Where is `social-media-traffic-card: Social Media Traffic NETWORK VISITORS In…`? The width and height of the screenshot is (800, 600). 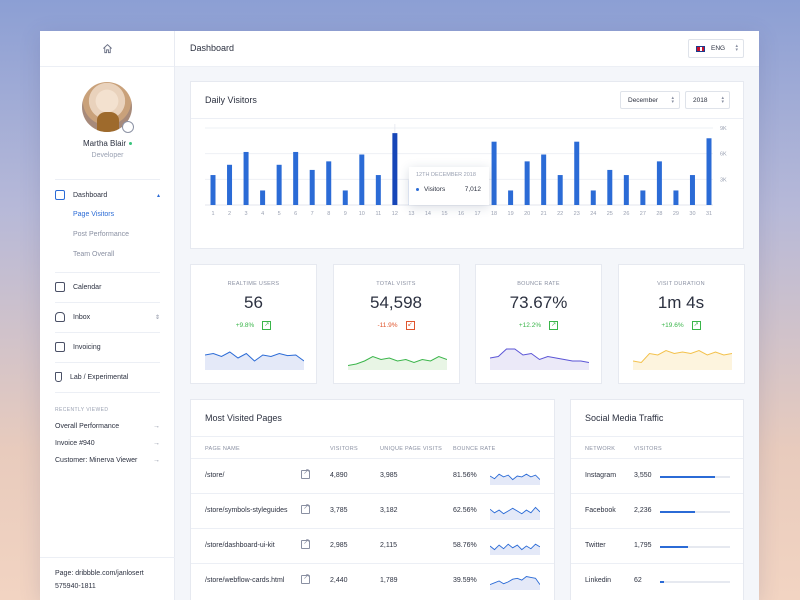 social-media-traffic-card: Social Media Traffic NETWORK VISITORS In… is located at coordinates (657, 499).